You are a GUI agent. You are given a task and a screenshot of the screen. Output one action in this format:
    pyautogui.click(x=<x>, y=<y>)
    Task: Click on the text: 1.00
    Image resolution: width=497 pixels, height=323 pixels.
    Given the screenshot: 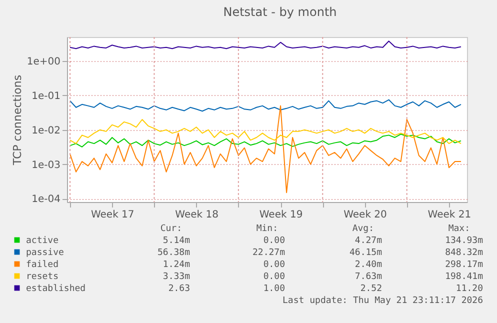 What is the action you would take?
    pyautogui.click(x=274, y=289)
    